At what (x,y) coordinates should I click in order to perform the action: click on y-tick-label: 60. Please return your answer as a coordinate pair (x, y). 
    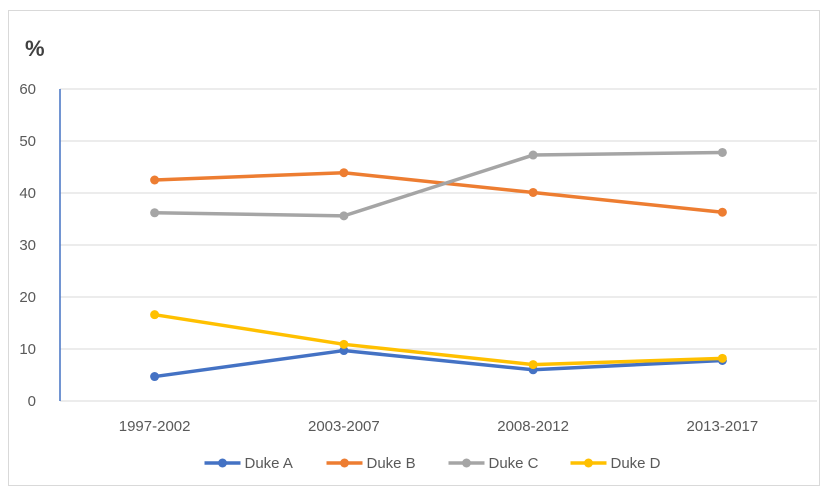
    Looking at the image, I should click on (27, 89).